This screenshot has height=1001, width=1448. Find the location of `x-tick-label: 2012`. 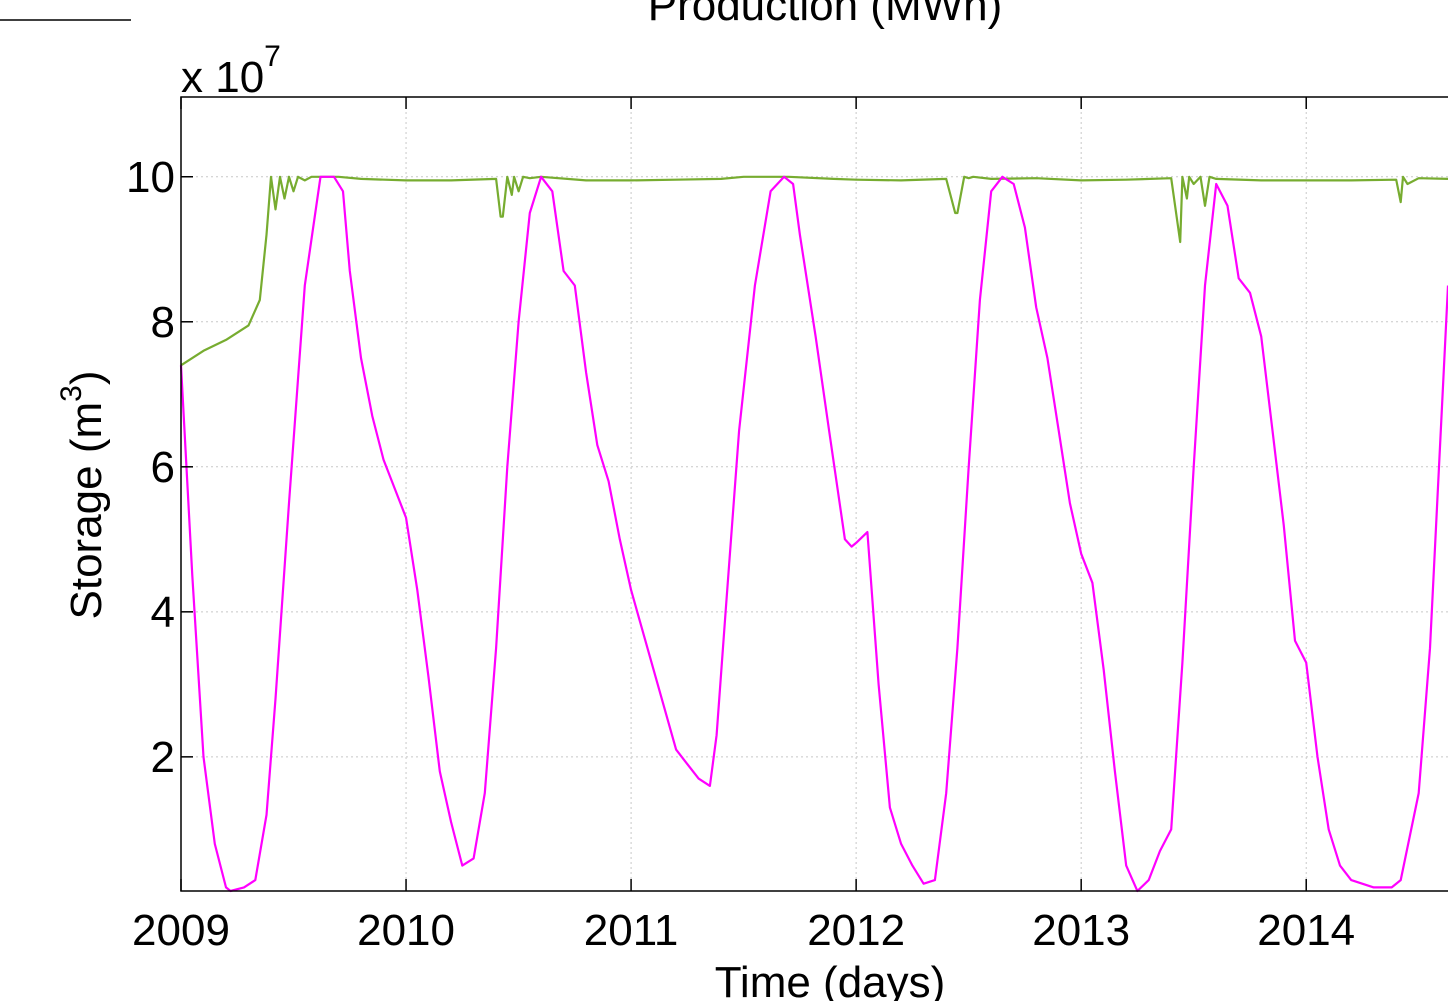

x-tick-label: 2012 is located at coordinates (856, 930).